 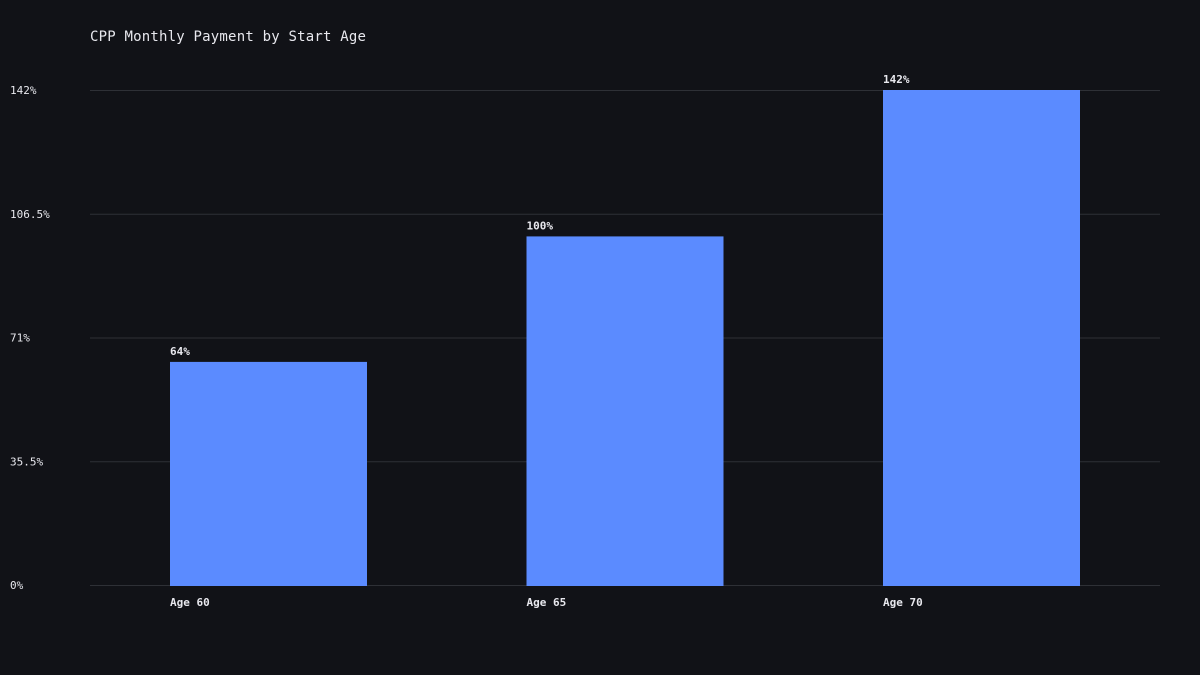 I want to click on y-tick-label: 142%, so click(x=23, y=90).